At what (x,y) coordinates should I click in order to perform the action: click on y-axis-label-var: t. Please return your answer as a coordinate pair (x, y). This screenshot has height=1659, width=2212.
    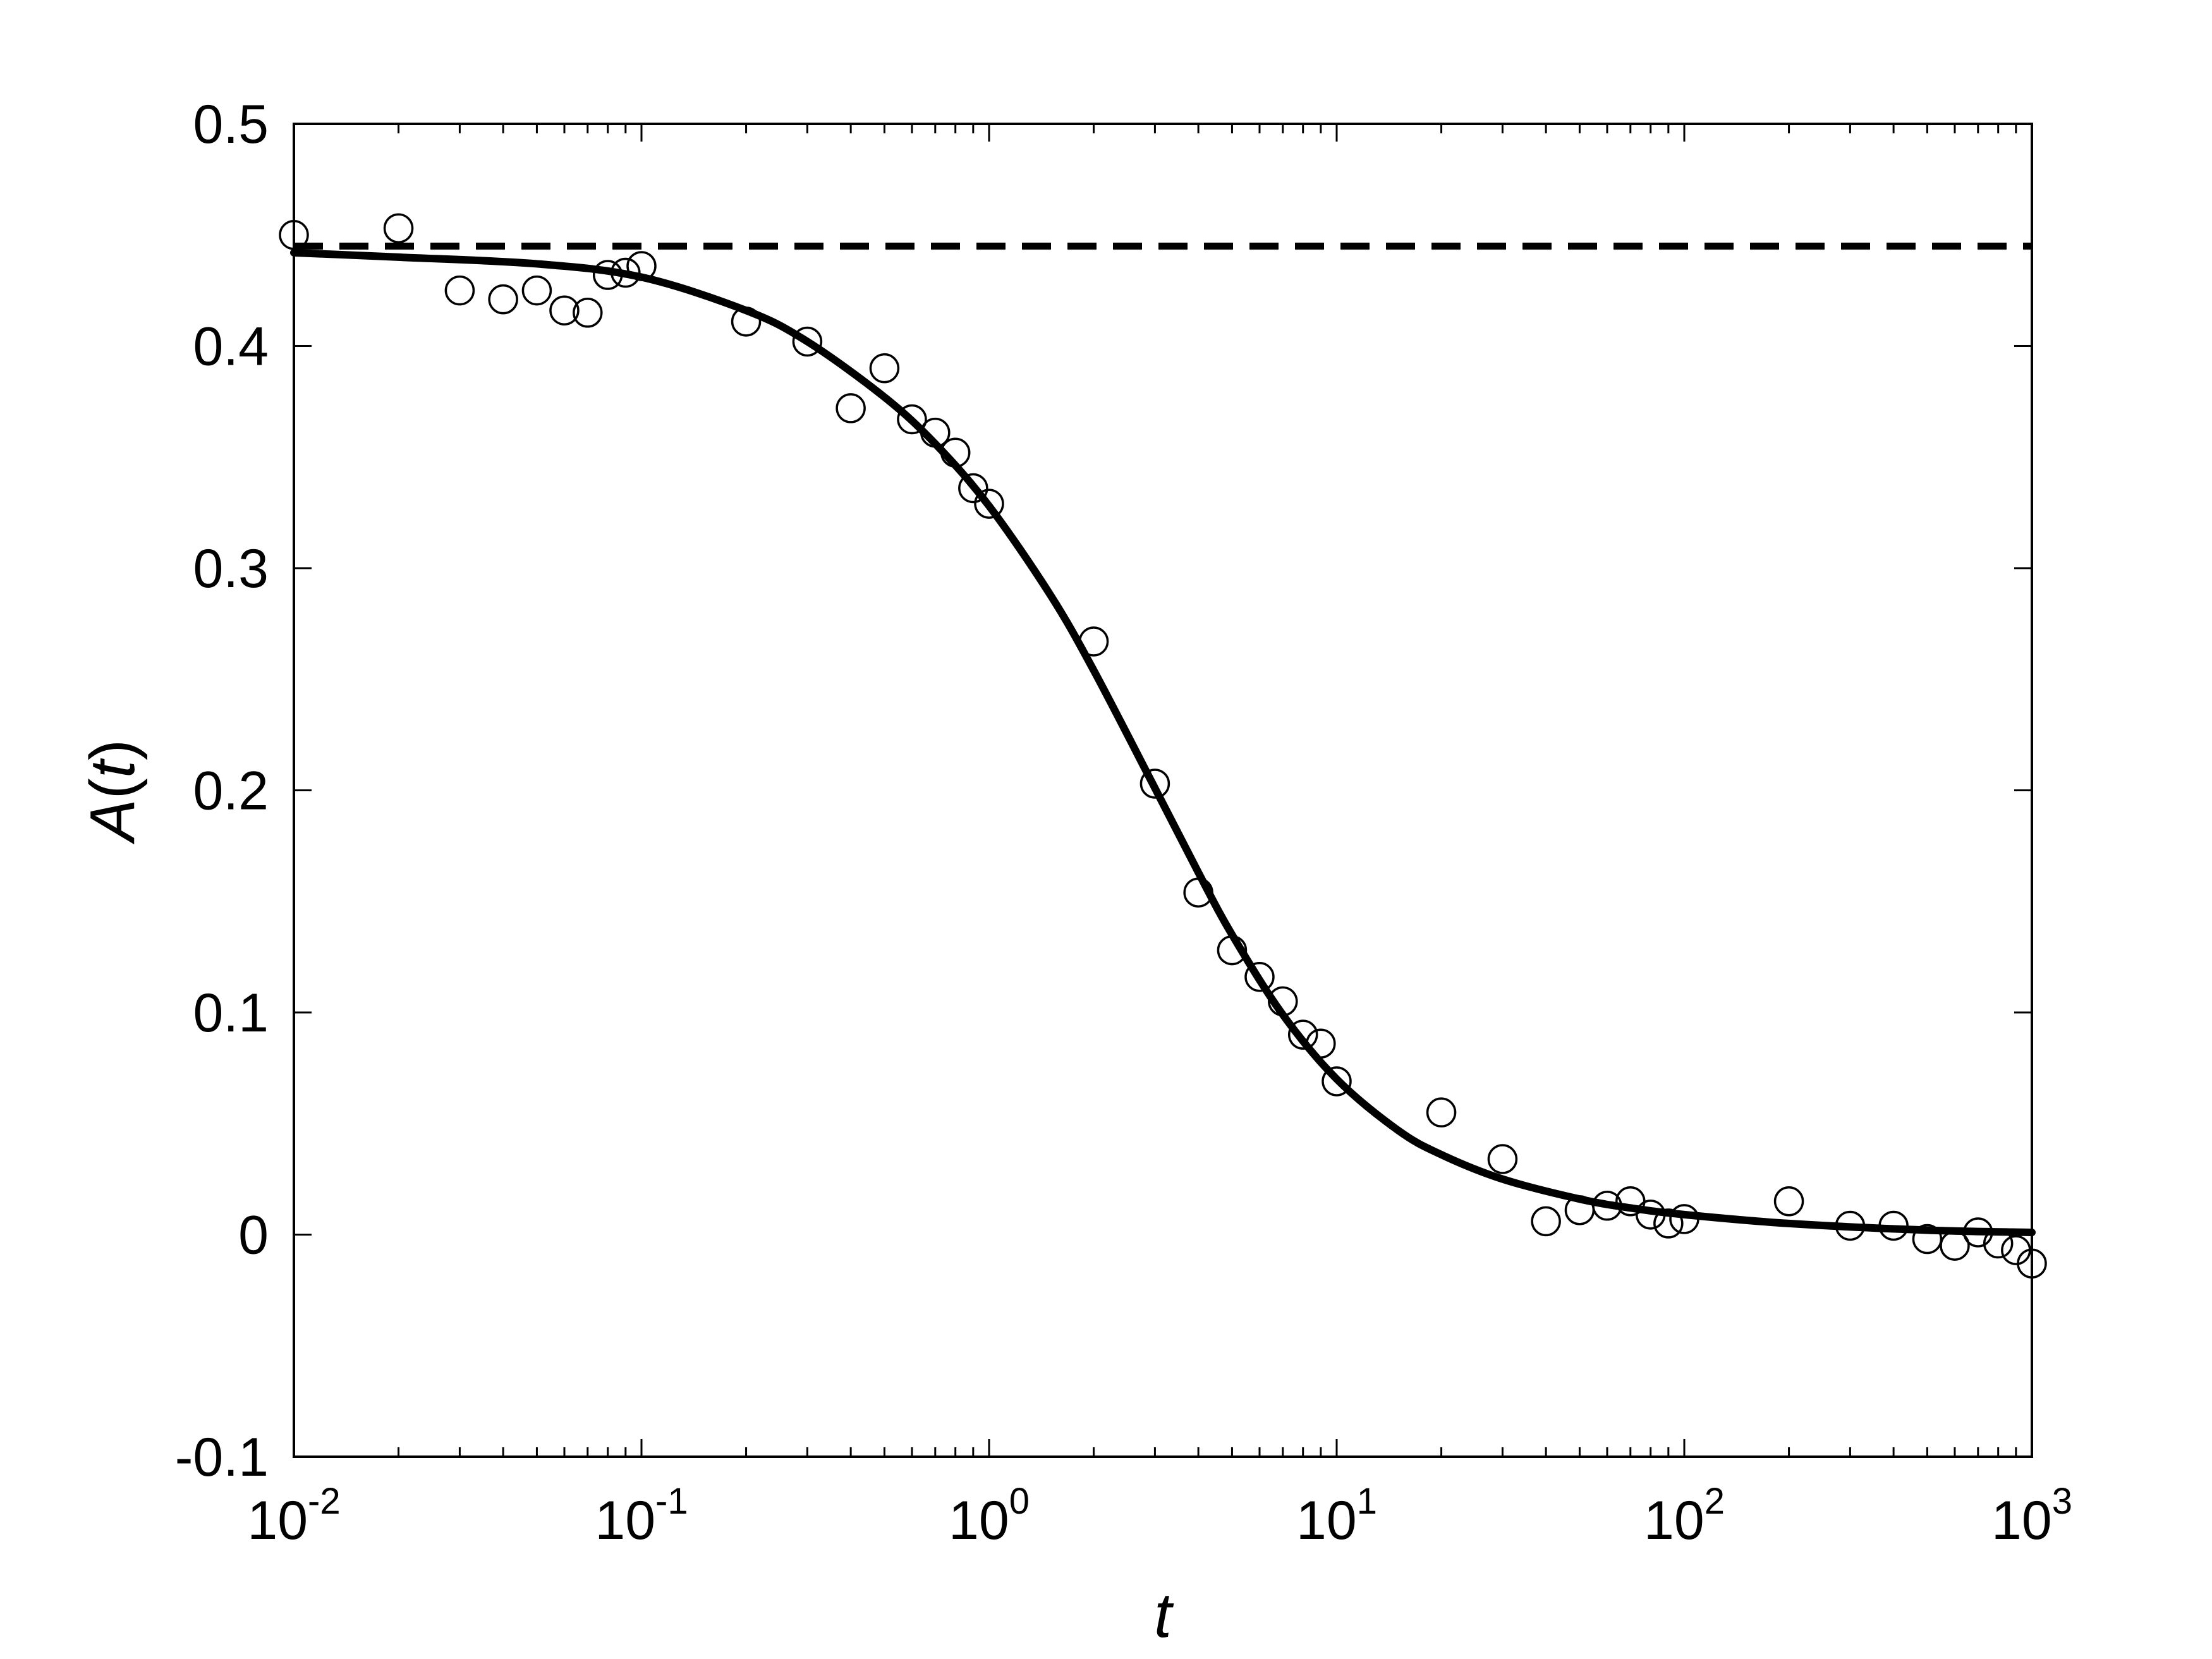
    Looking at the image, I should click on (112, 768).